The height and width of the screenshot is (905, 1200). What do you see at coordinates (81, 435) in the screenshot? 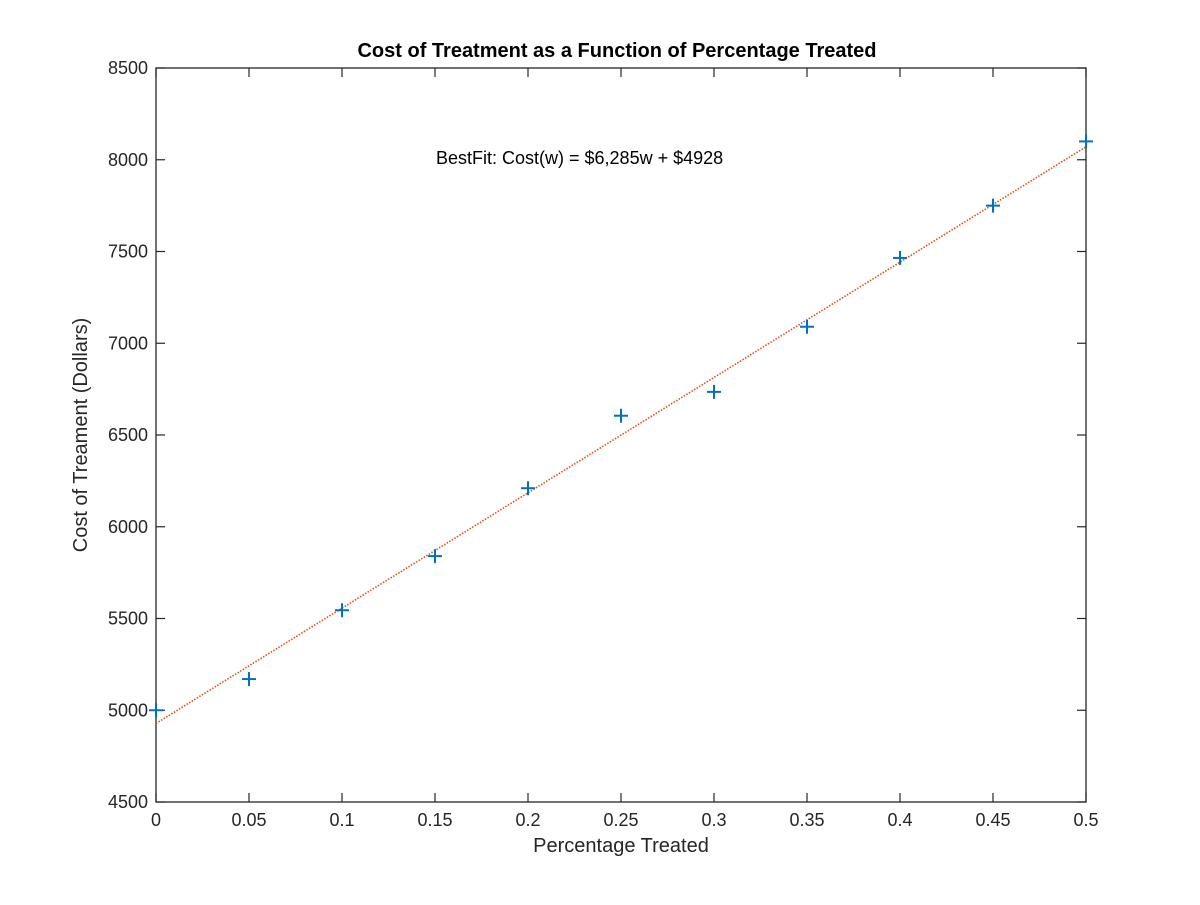
I see `y-axis-label: Cost of Treament (Dollars)` at bounding box center [81, 435].